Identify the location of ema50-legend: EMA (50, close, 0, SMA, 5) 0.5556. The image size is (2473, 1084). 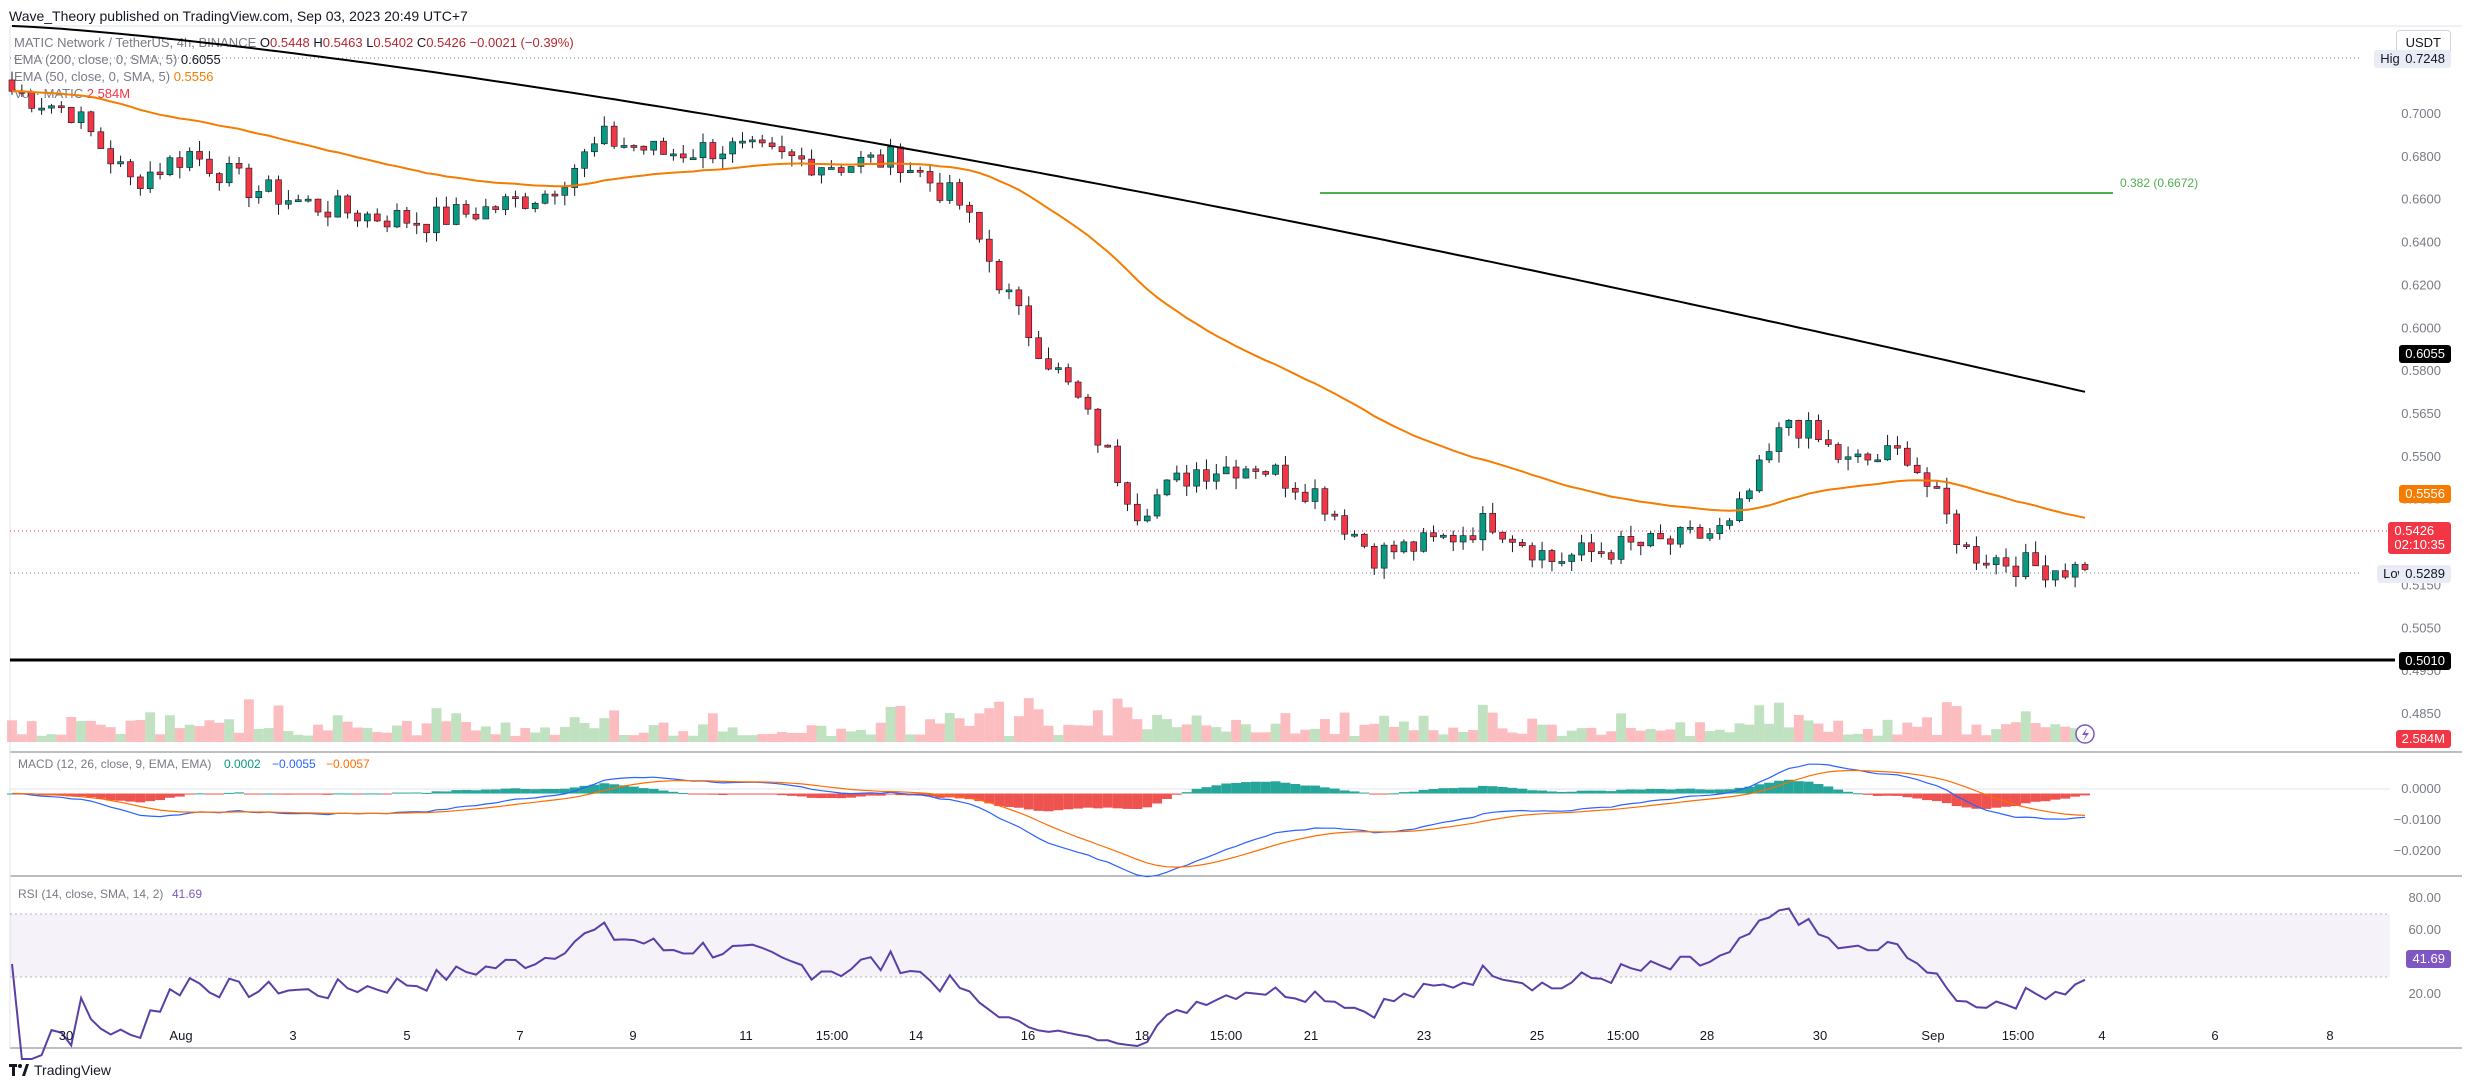
(294, 76).